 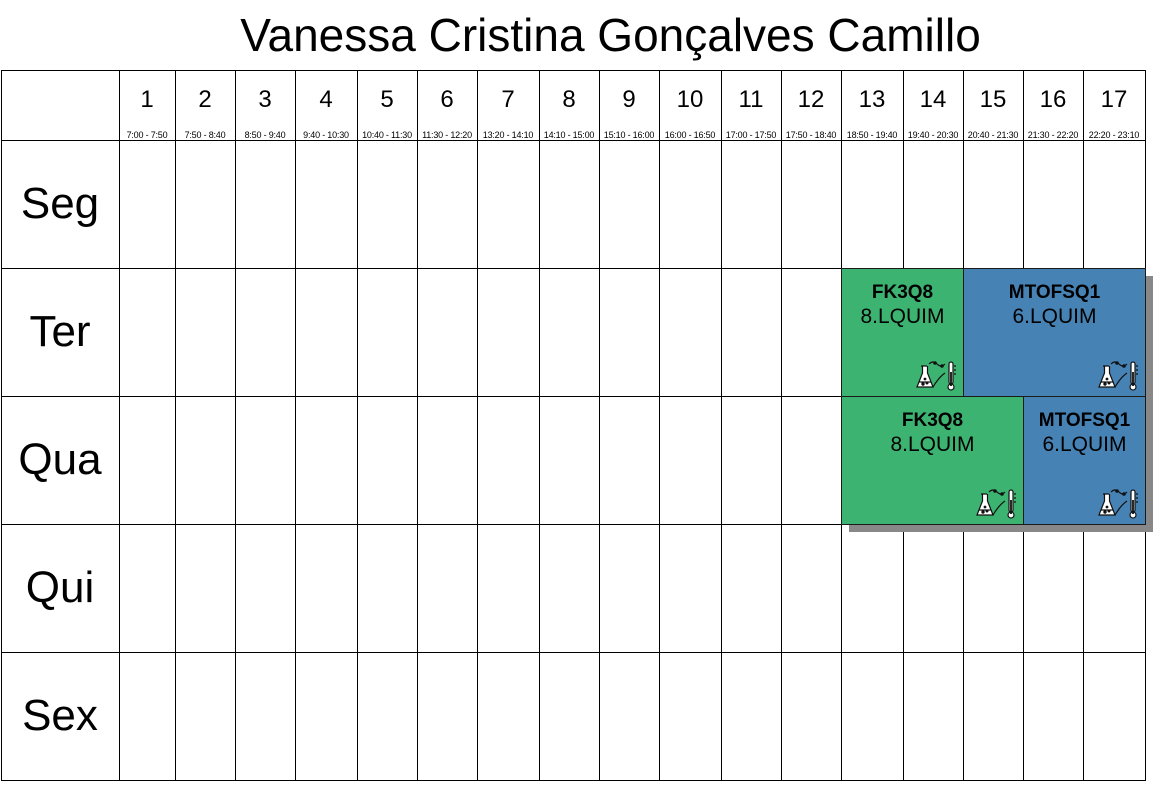 I want to click on period-number: 2, so click(x=205, y=99).